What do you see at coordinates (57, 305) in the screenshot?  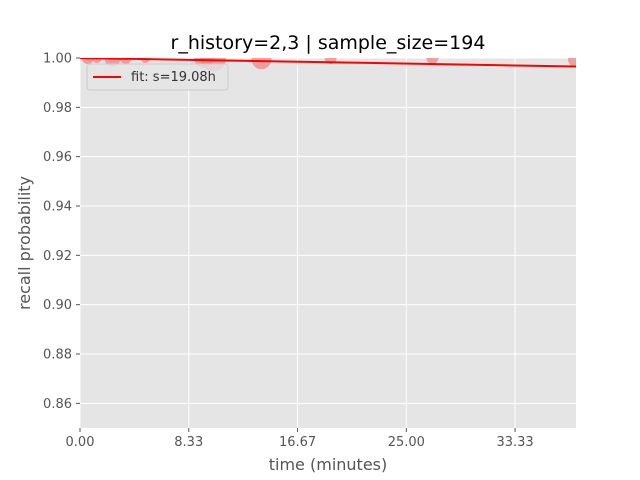 I see `y-tick-label: 0.90` at bounding box center [57, 305].